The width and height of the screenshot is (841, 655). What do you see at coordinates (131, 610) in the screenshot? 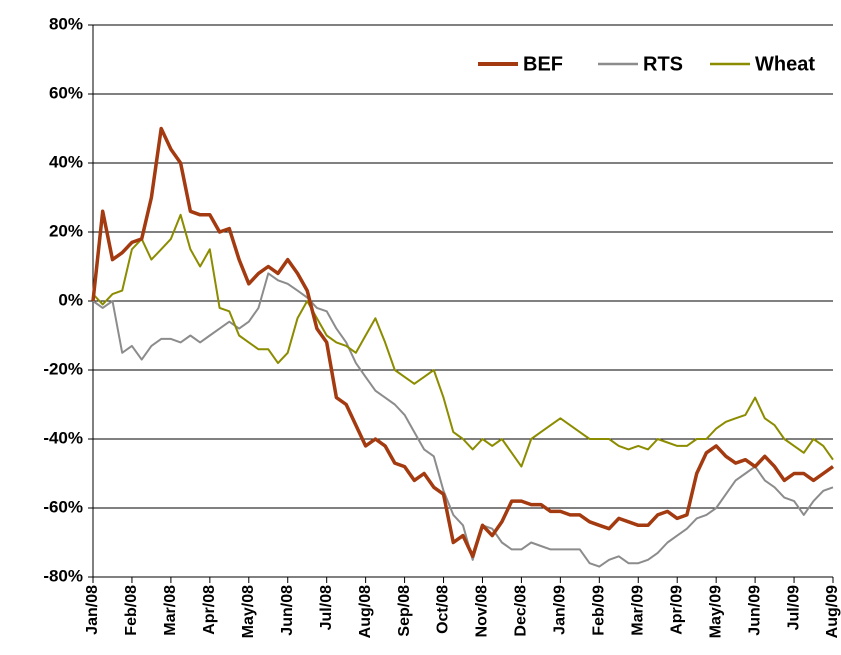
I see `x-tick-label: Feb/08` at bounding box center [131, 610].